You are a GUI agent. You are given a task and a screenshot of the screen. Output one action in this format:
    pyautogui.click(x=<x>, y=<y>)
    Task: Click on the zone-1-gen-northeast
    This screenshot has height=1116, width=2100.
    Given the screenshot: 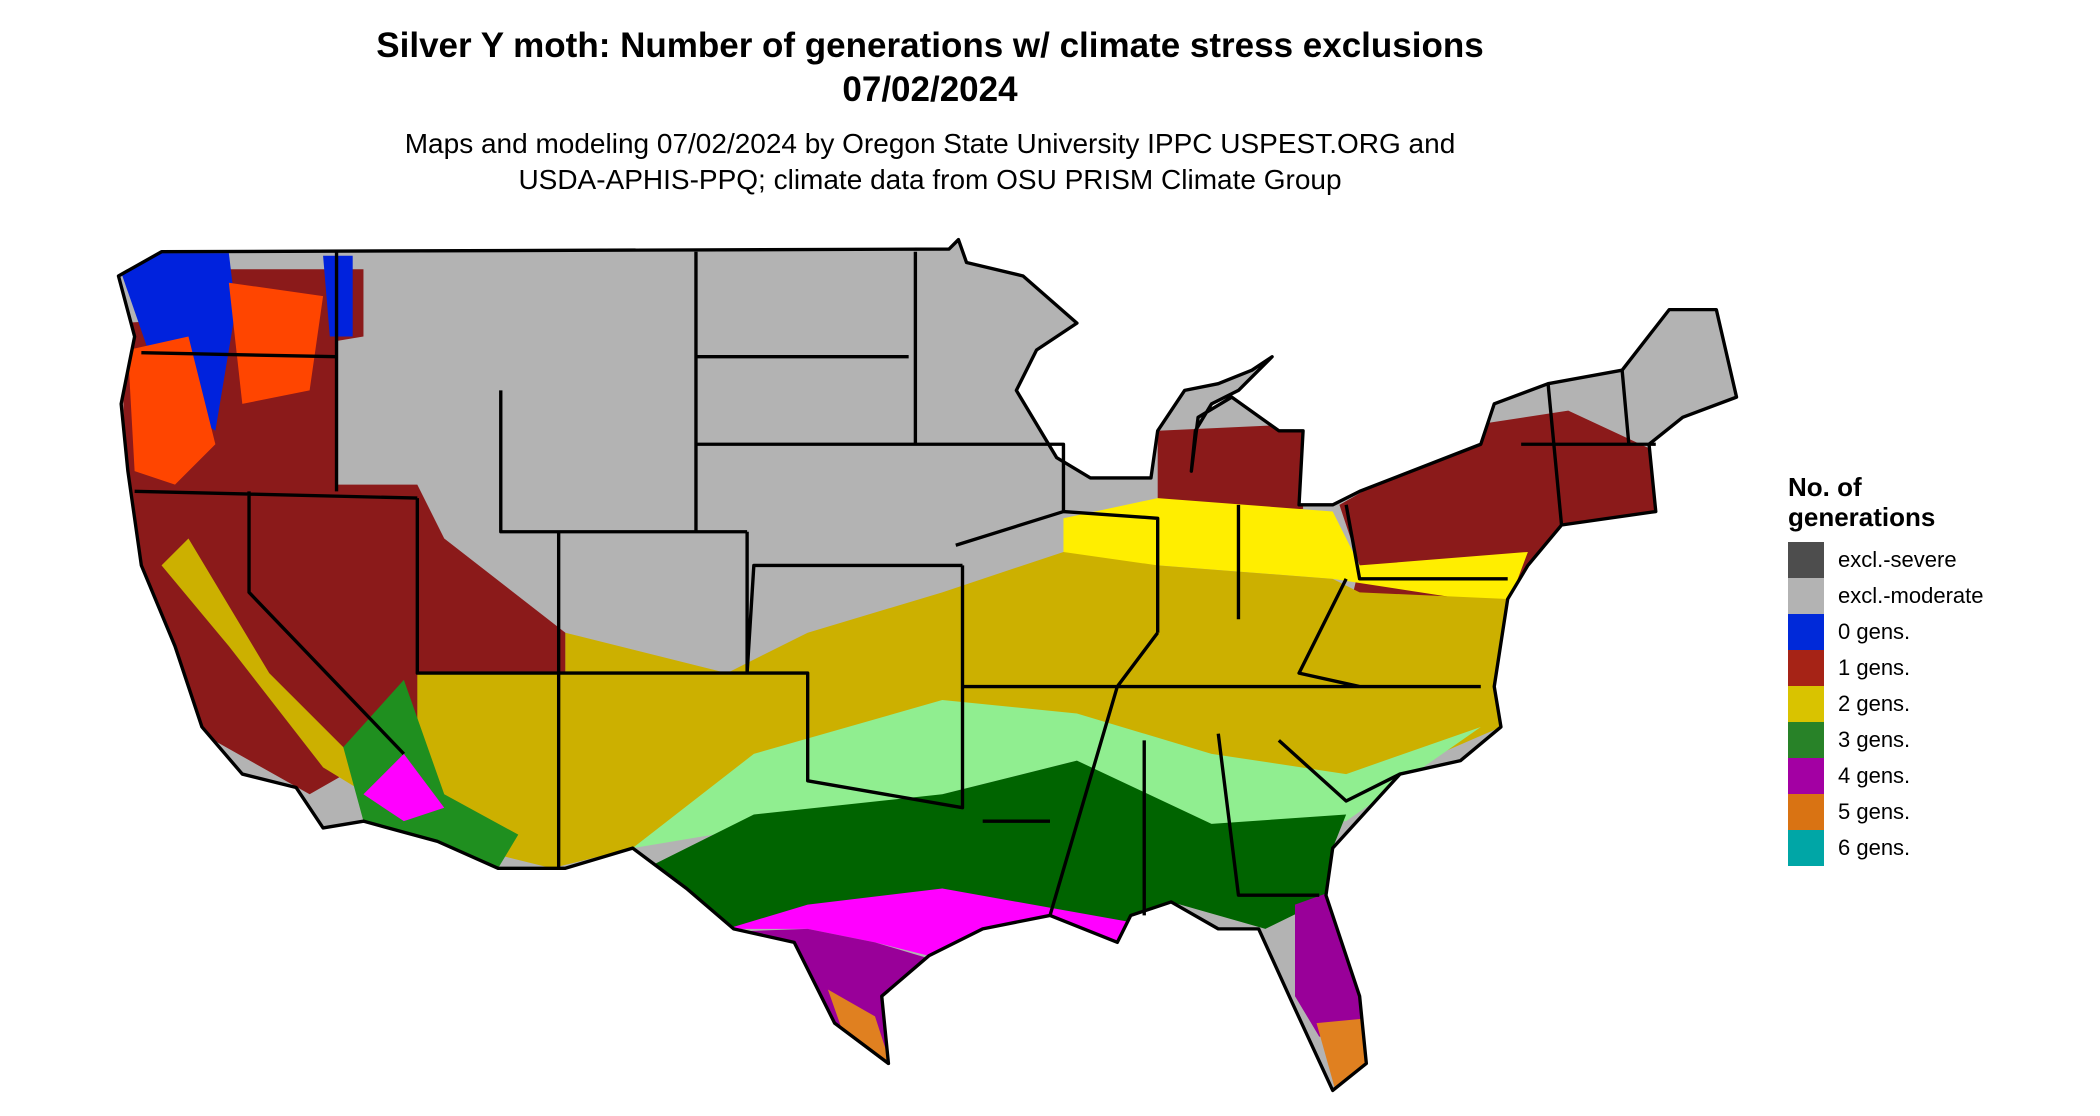 What is the action you would take?
    pyautogui.click(x=1413, y=545)
    